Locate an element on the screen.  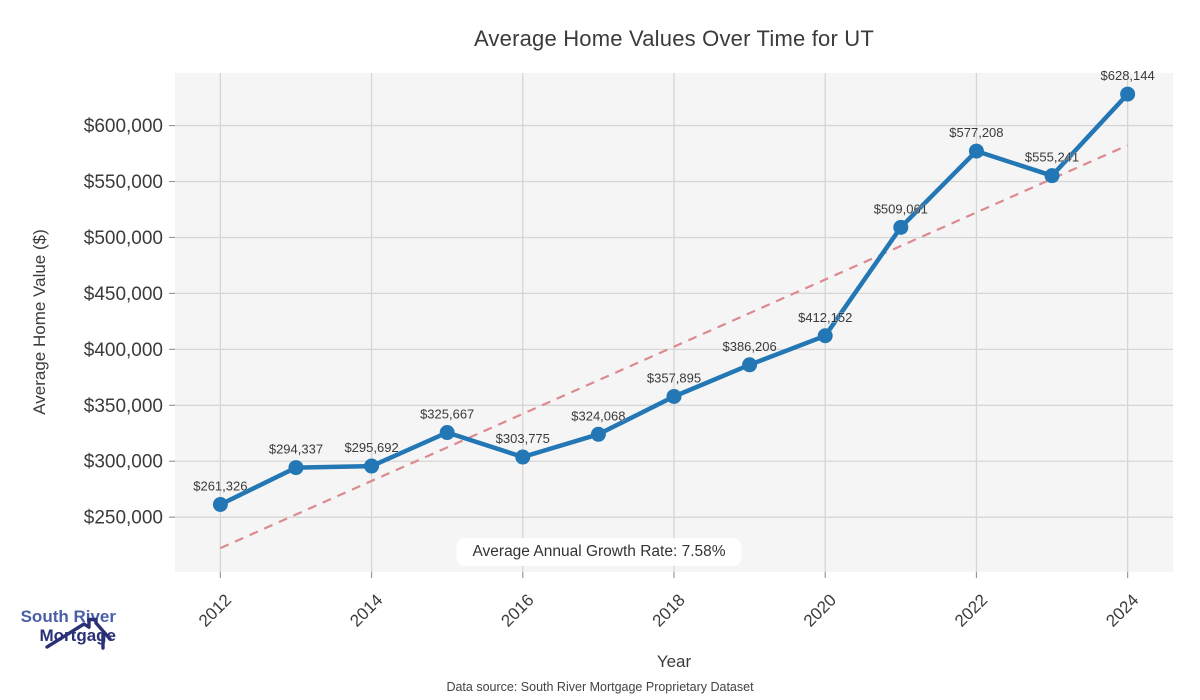
x-tick-label-2012: 2012 is located at coordinates (215, 610).